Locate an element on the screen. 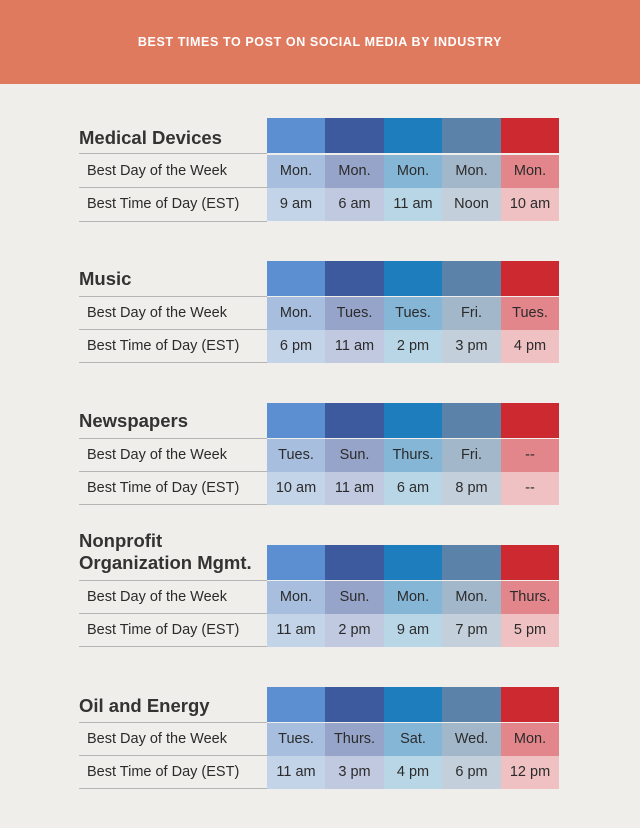 The image size is (640, 828). time-cell: 5 pm is located at coordinates (530, 630).